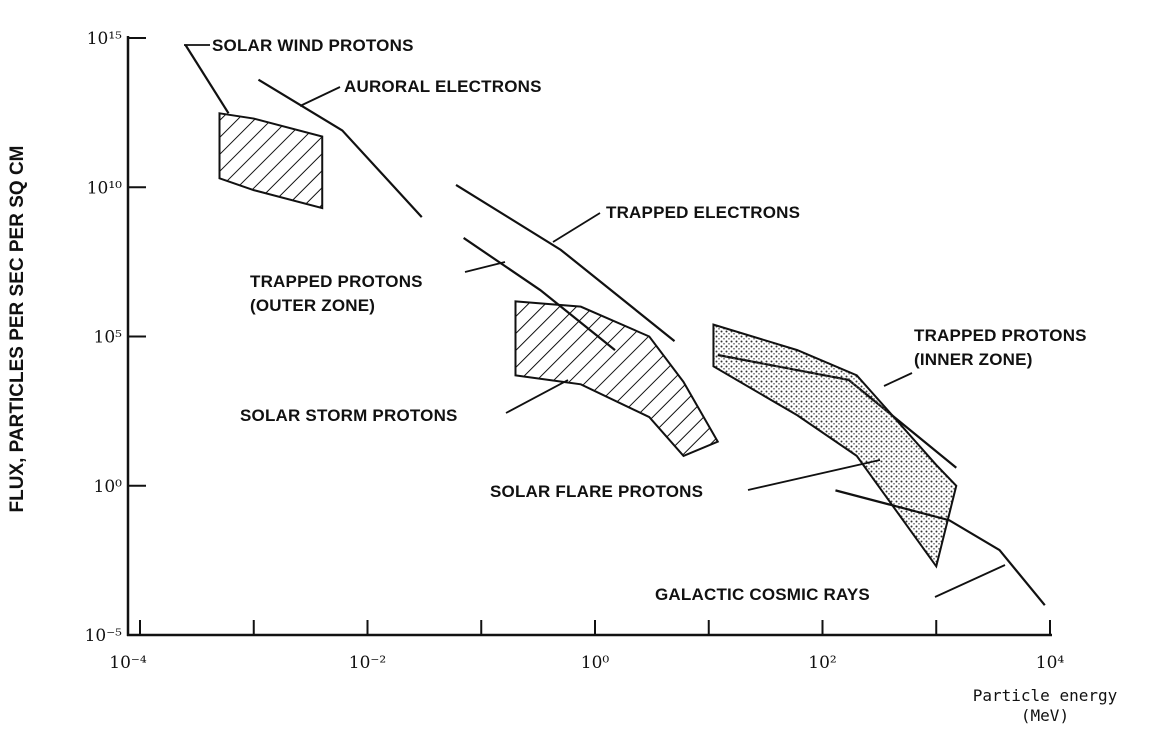 The height and width of the screenshot is (738, 1149). What do you see at coordinates (597, 491) in the screenshot?
I see `series-label: SOLAR FLARE PROTONS` at bounding box center [597, 491].